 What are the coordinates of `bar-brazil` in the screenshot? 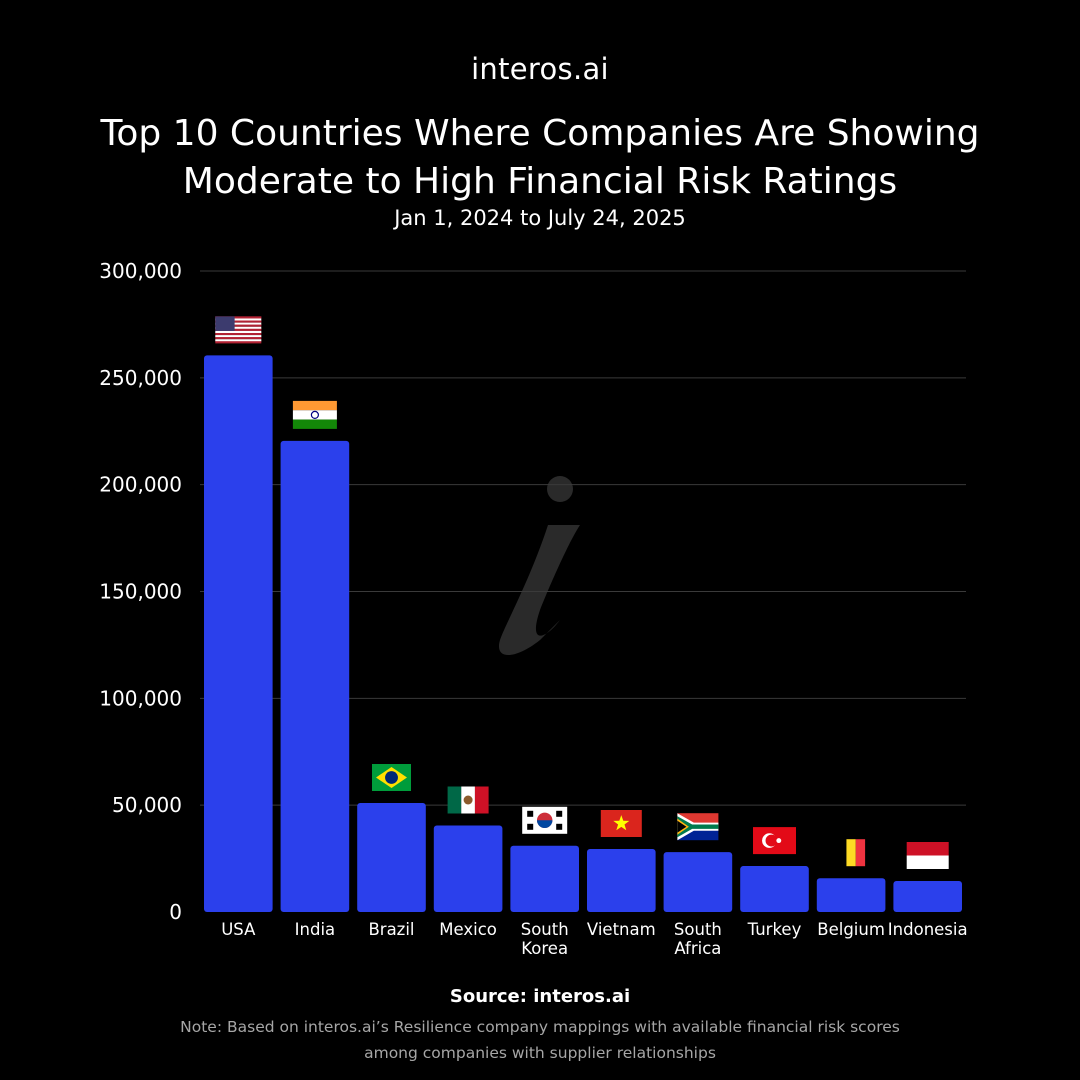 It's located at (391, 857).